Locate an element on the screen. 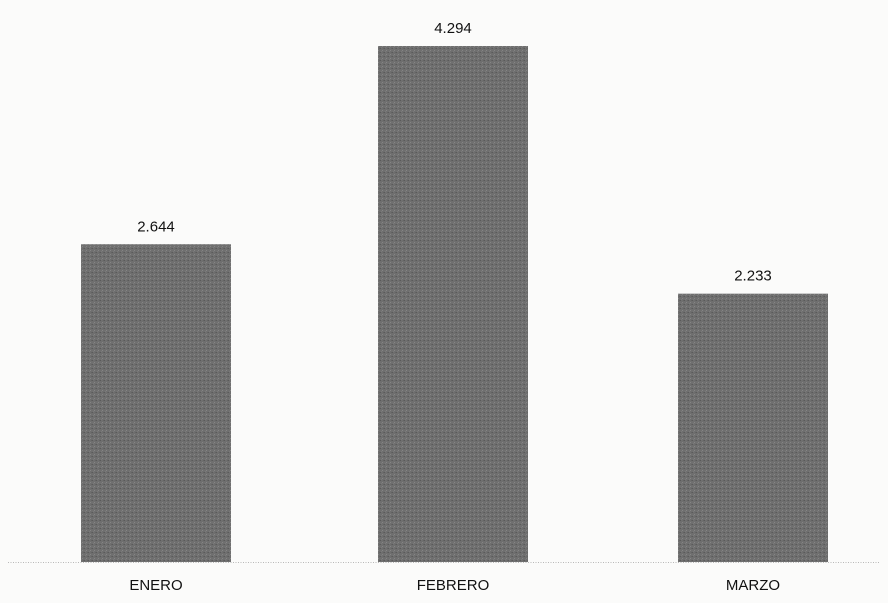 The image size is (888, 603). bar-febrero is located at coordinates (453, 304).